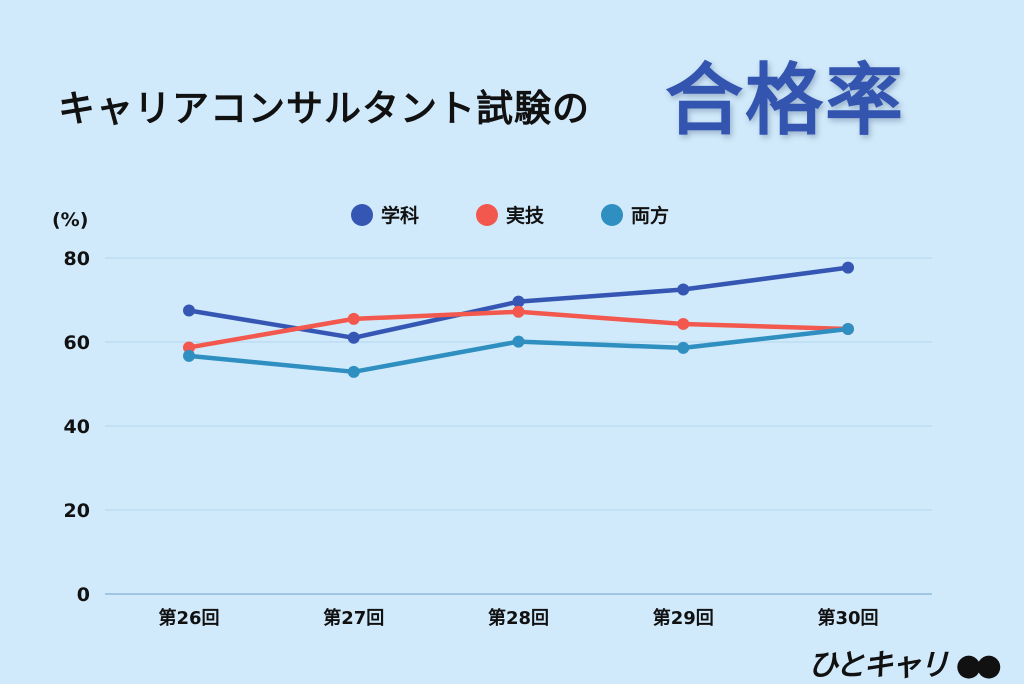 This screenshot has height=684, width=1024. Describe the element at coordinates (77, 259) in the screenshot. I see `y-tick-label: 80` at that location.